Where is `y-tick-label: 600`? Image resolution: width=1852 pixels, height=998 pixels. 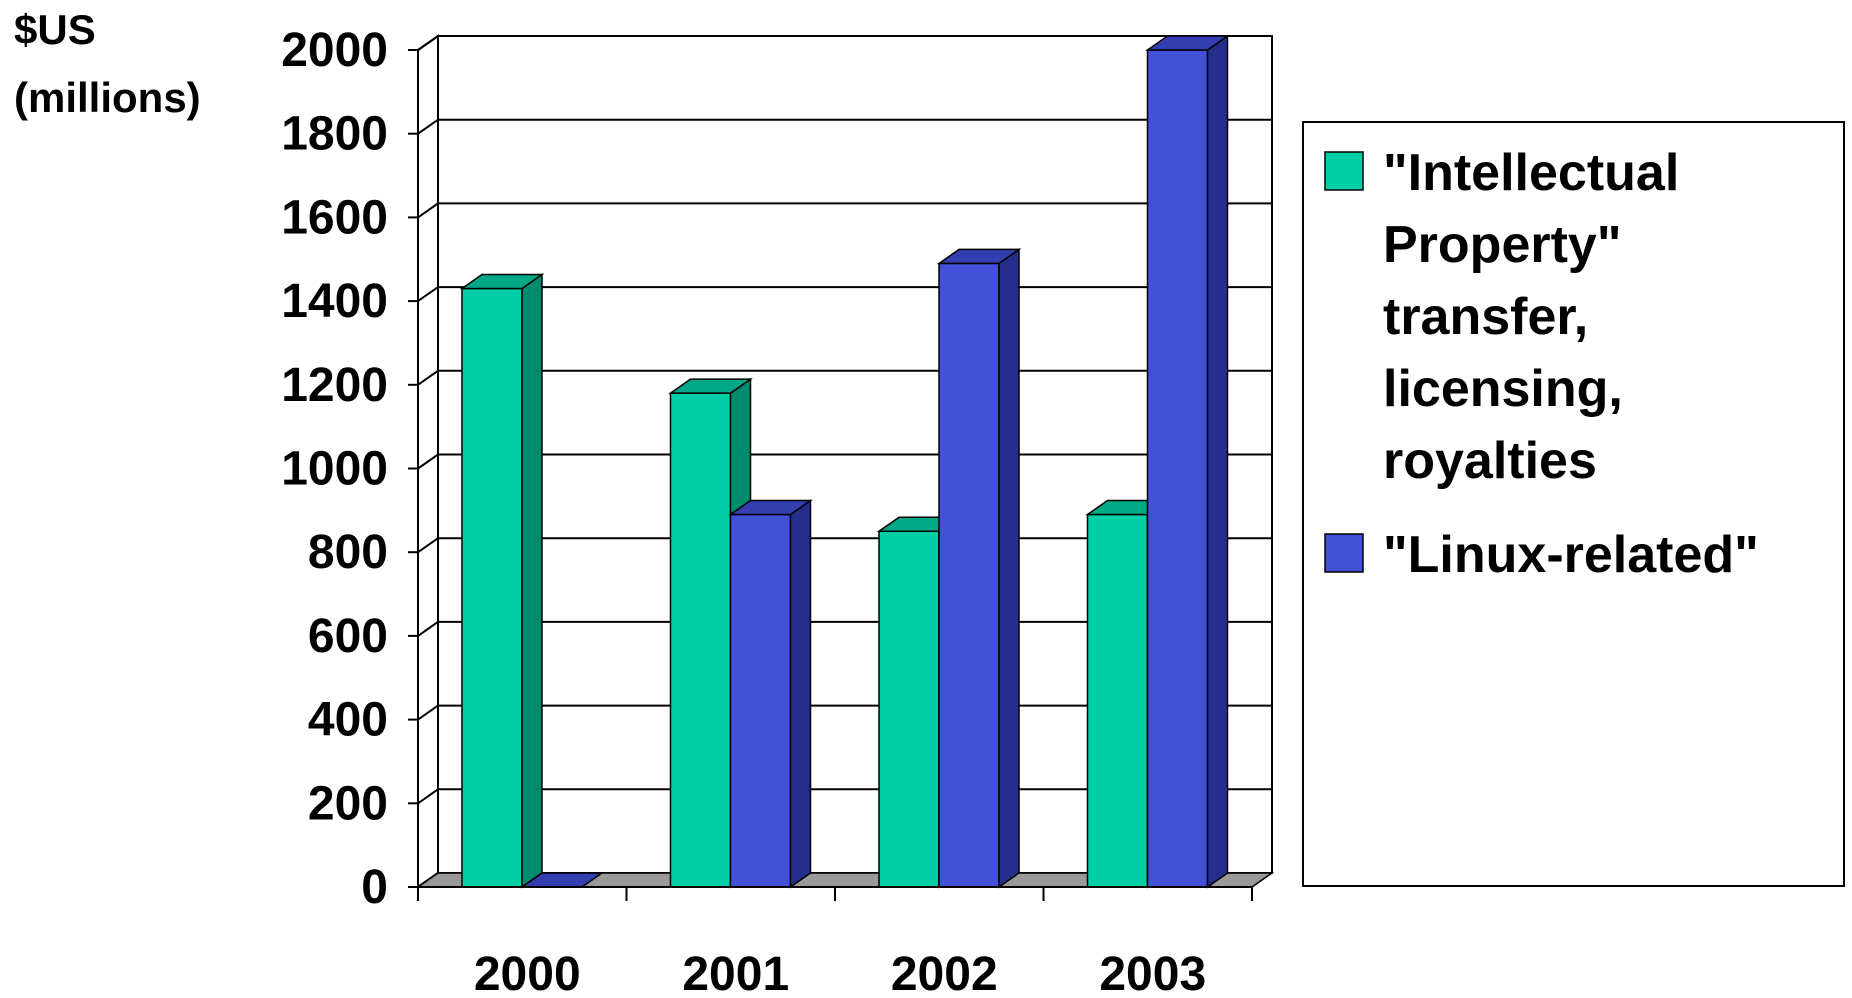
y-tick-label: 600 is located at coordinates (348, 636).